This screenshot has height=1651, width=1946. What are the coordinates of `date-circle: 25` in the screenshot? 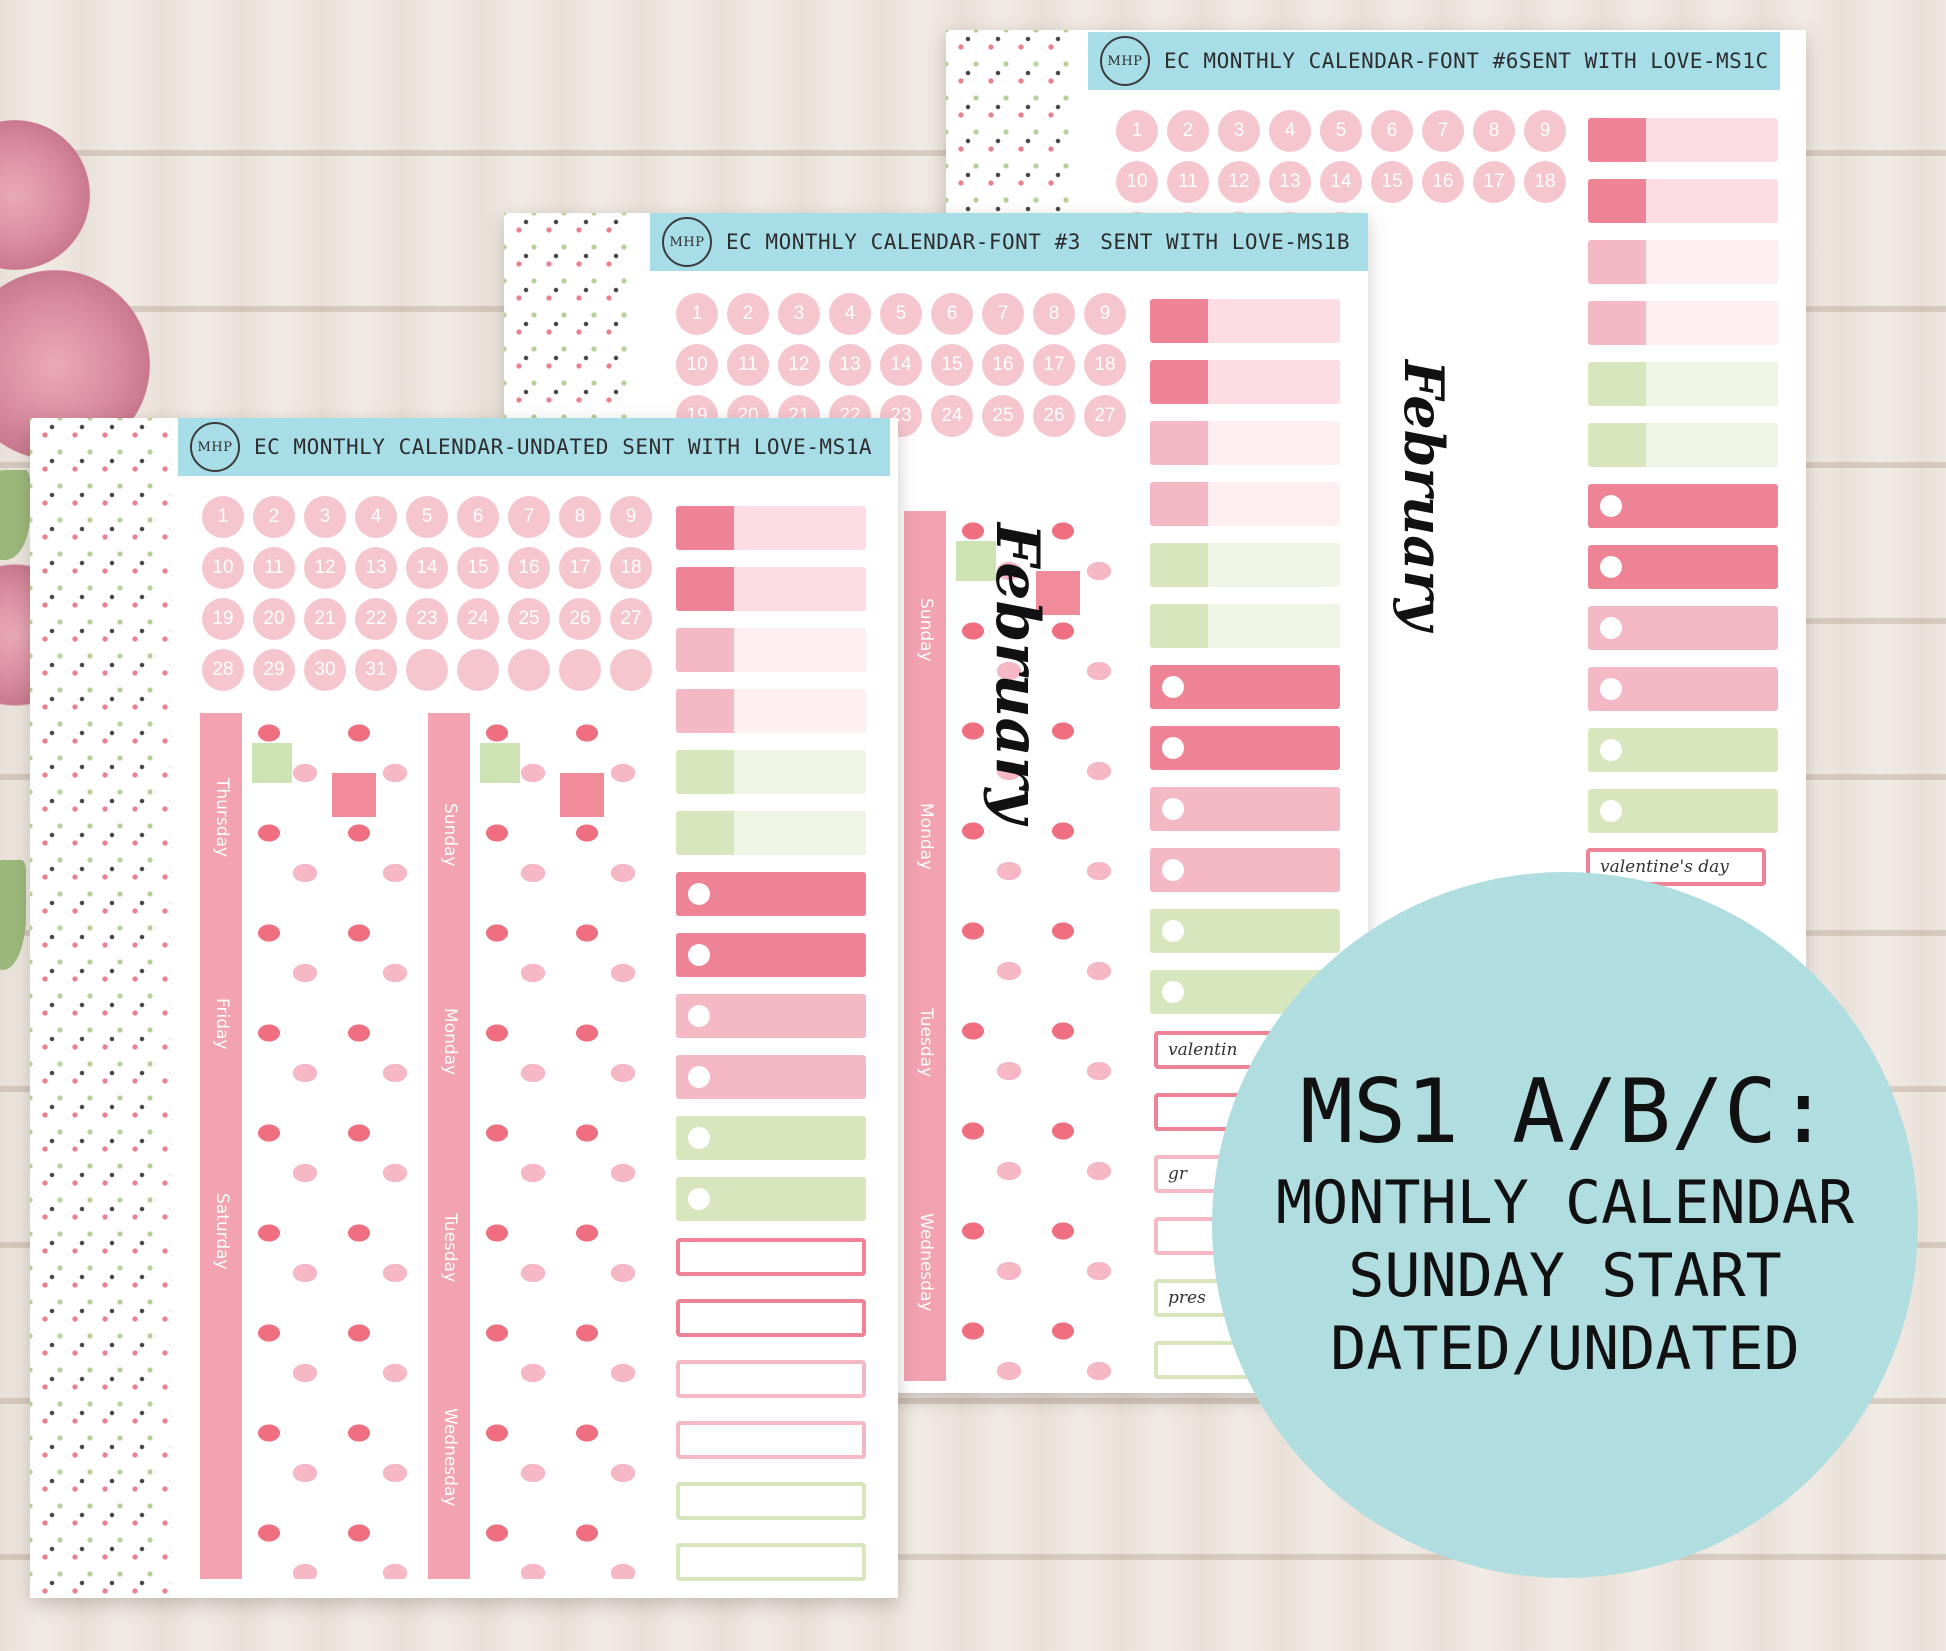 It's located at (529, 619).